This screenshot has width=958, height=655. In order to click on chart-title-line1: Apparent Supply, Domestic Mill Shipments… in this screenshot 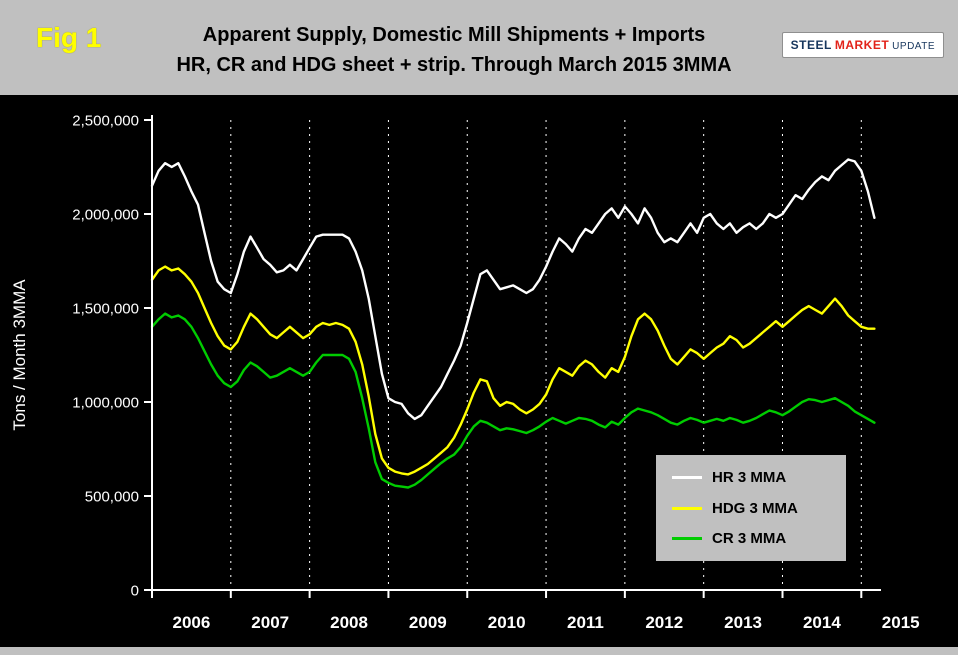, I will do `click(454, 35)`.